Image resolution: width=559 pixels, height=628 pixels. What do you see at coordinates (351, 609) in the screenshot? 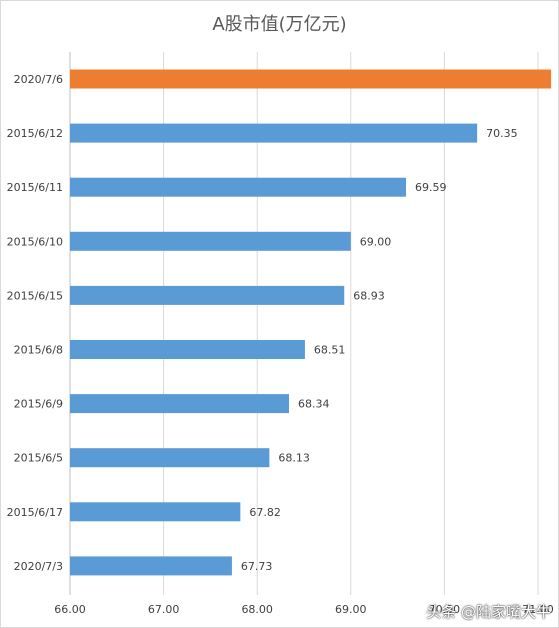
I see `x-tick-label: 69.00` at bounding box center [351, 609].